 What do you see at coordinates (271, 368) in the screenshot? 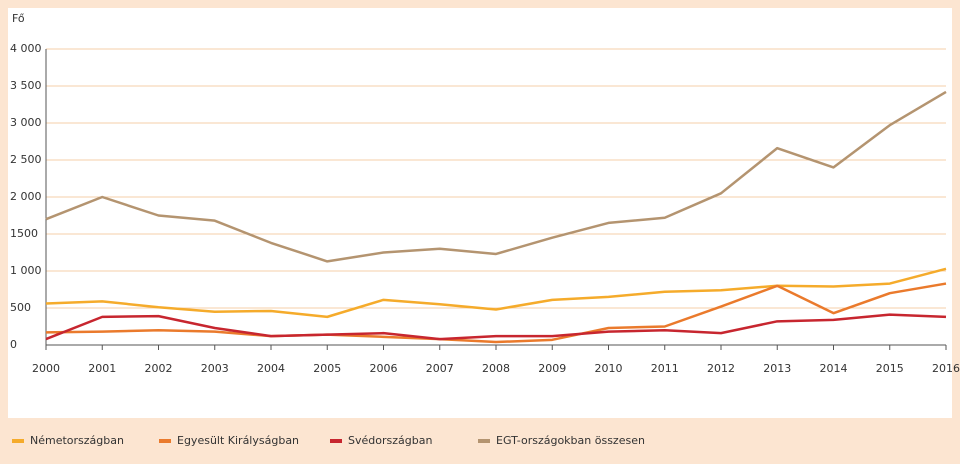
I see `x-tick-label: 2004` at bounding box center [271, 368].